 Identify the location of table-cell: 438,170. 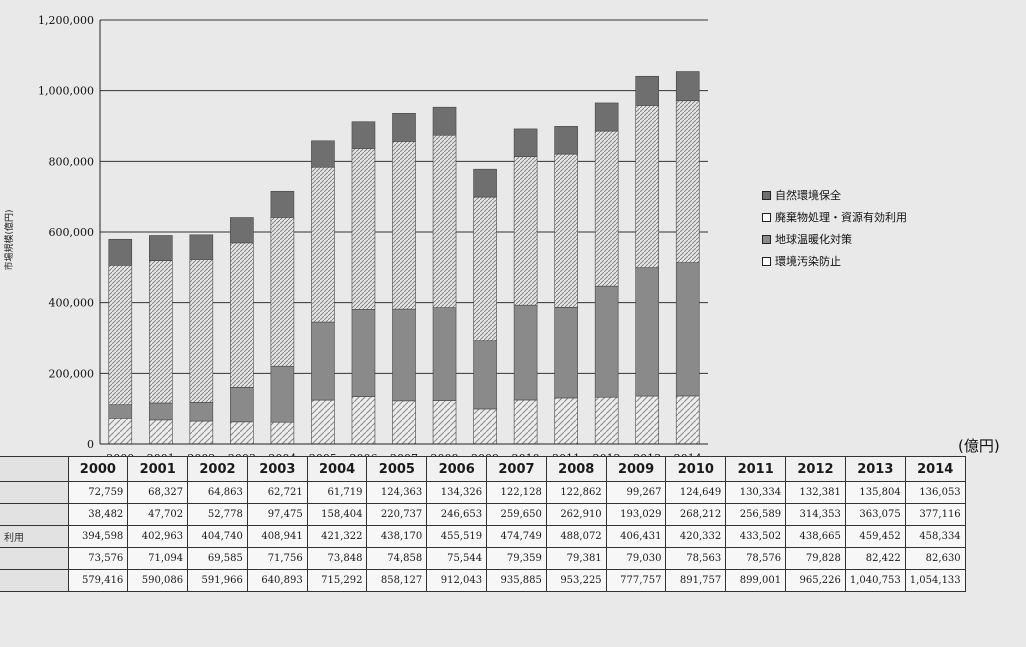
(397, 536).